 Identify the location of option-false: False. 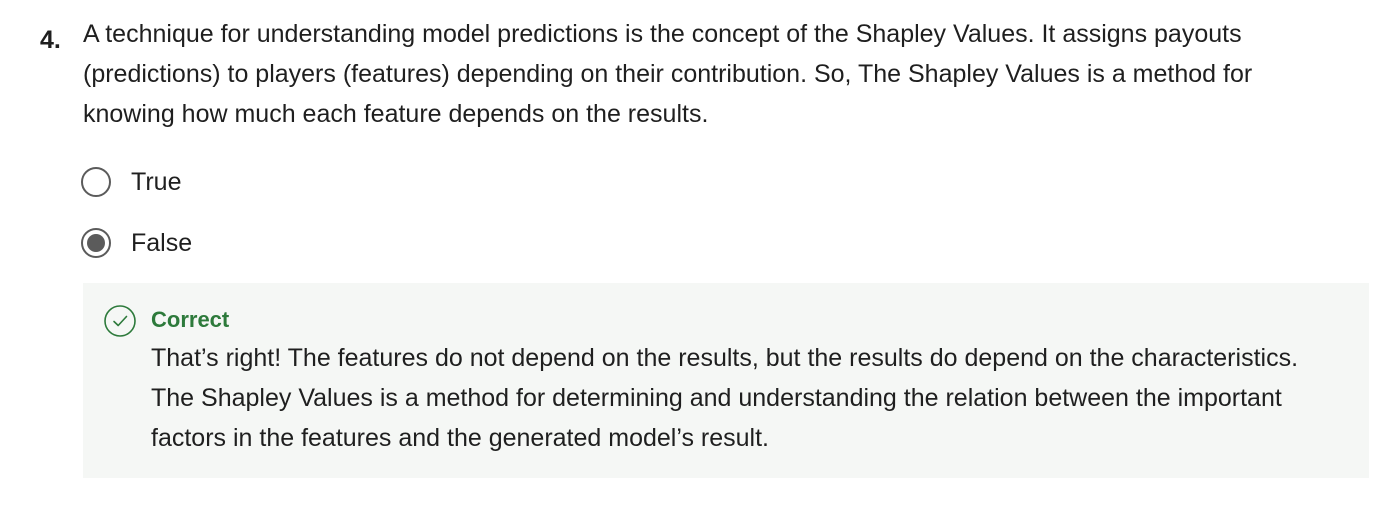
(136, 243).